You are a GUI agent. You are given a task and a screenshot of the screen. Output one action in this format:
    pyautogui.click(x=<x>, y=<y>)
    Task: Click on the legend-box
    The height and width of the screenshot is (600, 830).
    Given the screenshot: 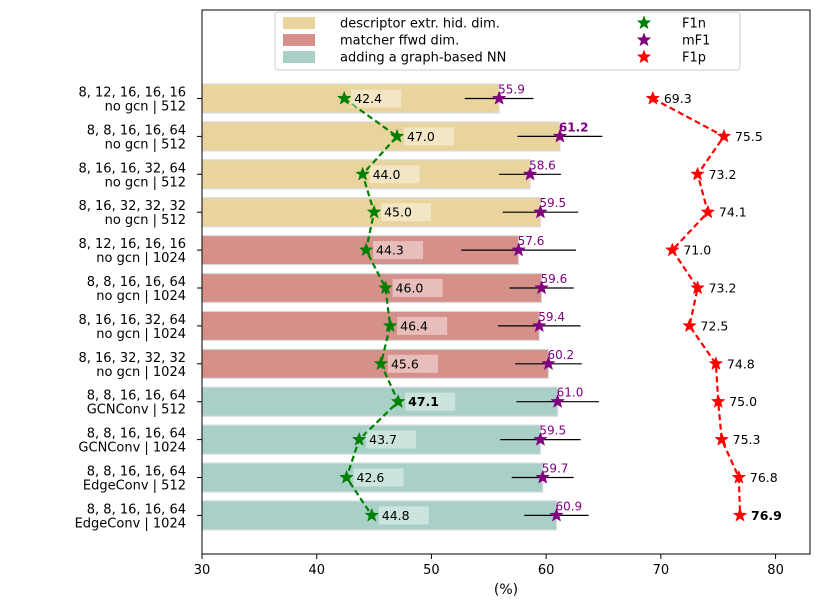 What is the action you would take?
    pyautogui.click(x=507, y=41)
    